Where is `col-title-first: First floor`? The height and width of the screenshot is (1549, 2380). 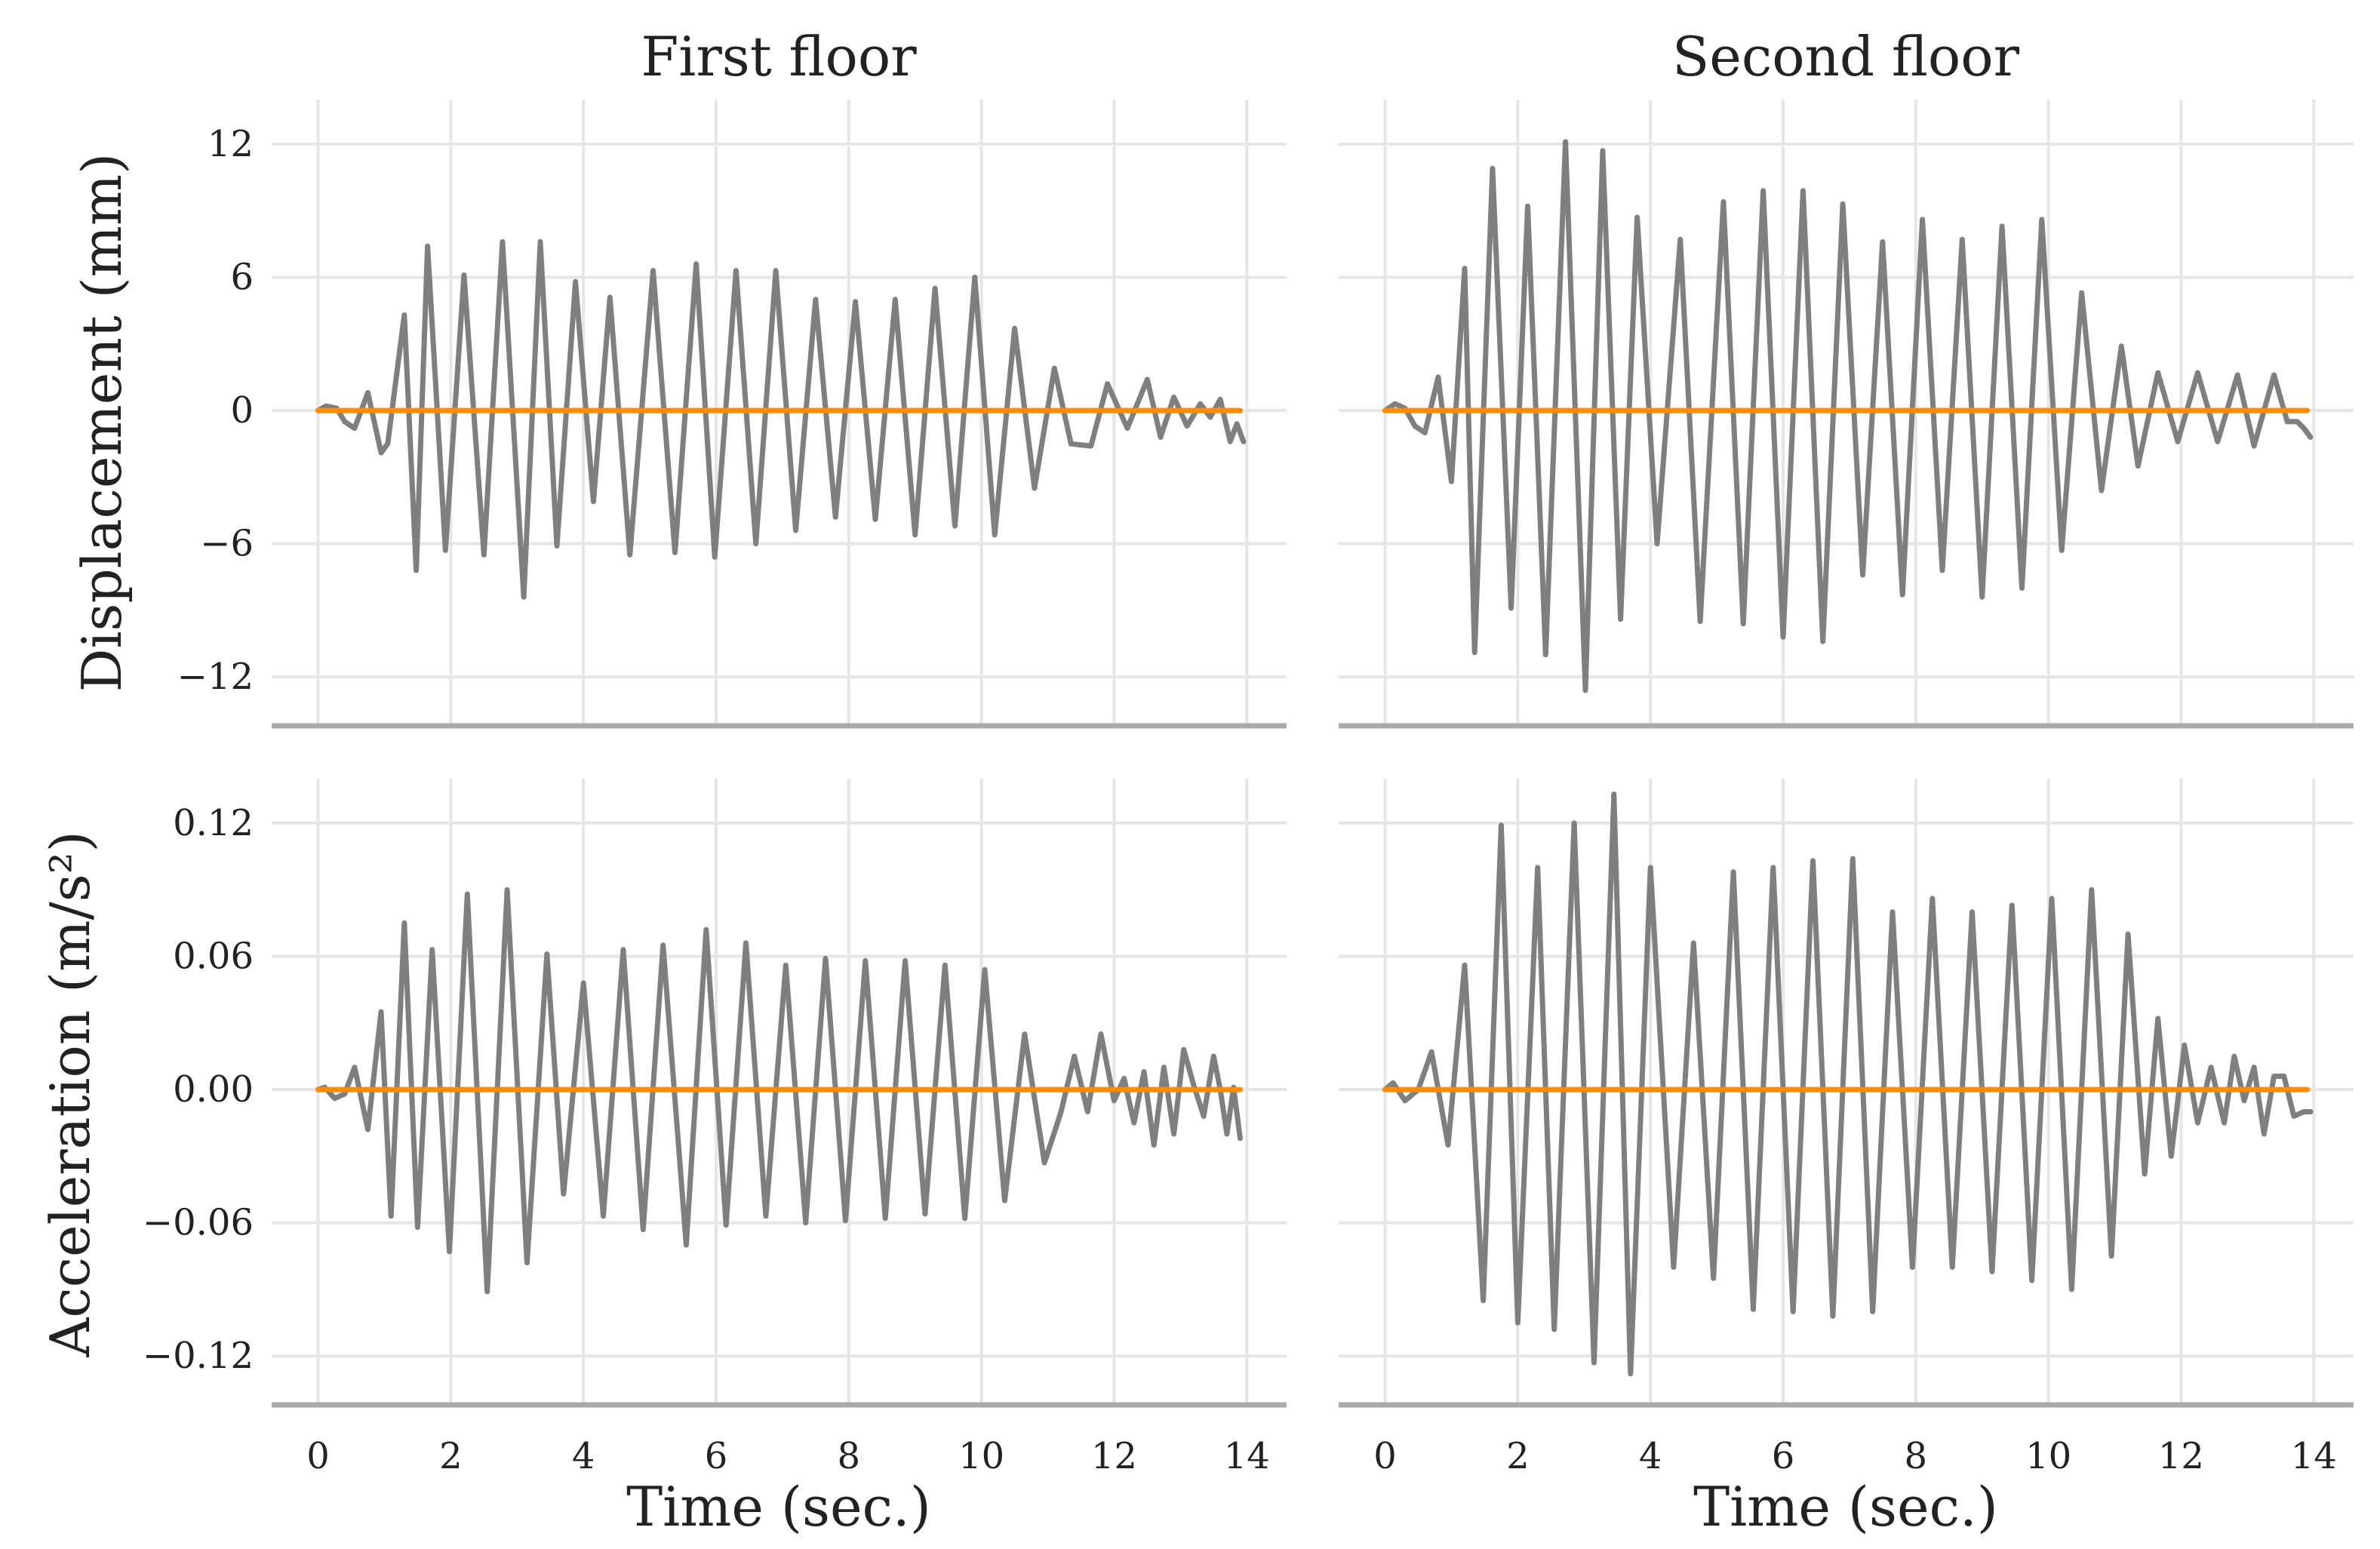 col-title-first: First floor is located at coordinates (779, 56).